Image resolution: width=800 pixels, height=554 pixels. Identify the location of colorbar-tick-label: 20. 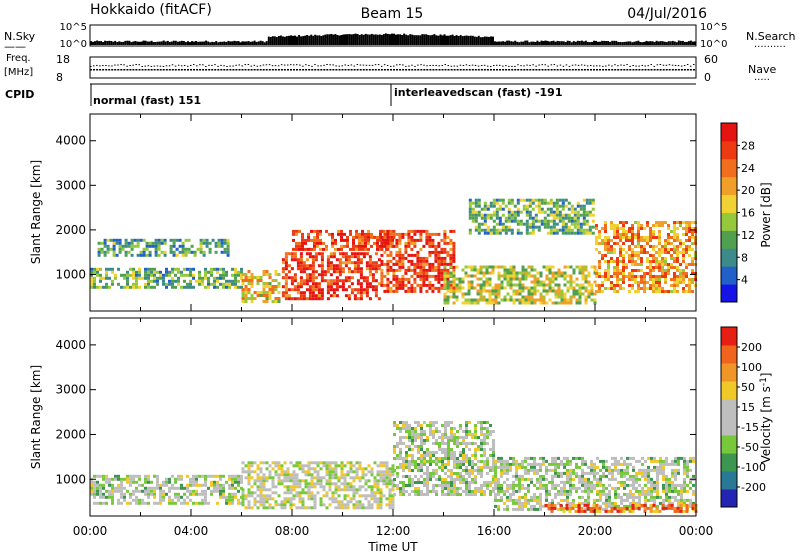
(748, 190).